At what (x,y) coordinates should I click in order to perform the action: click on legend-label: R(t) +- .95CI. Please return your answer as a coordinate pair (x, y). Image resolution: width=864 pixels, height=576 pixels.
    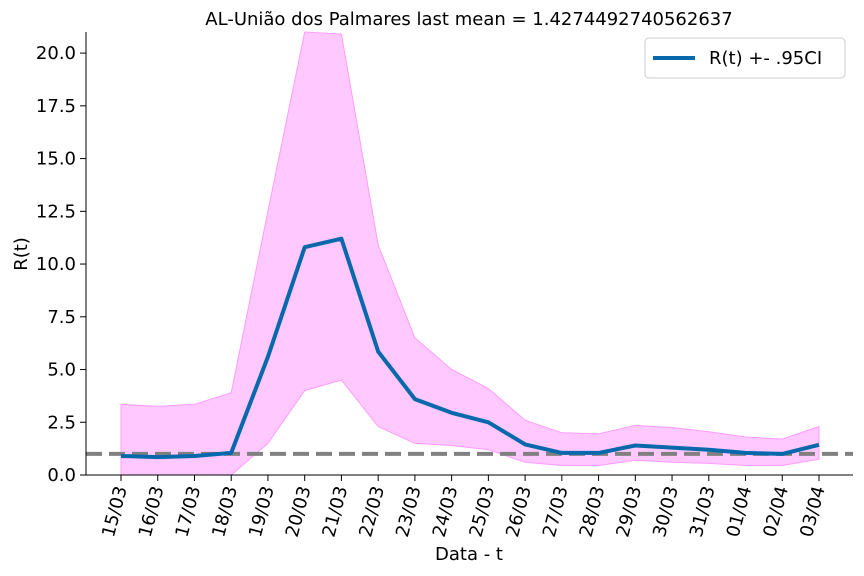
    Looking at the image, I should click on (765, 58).